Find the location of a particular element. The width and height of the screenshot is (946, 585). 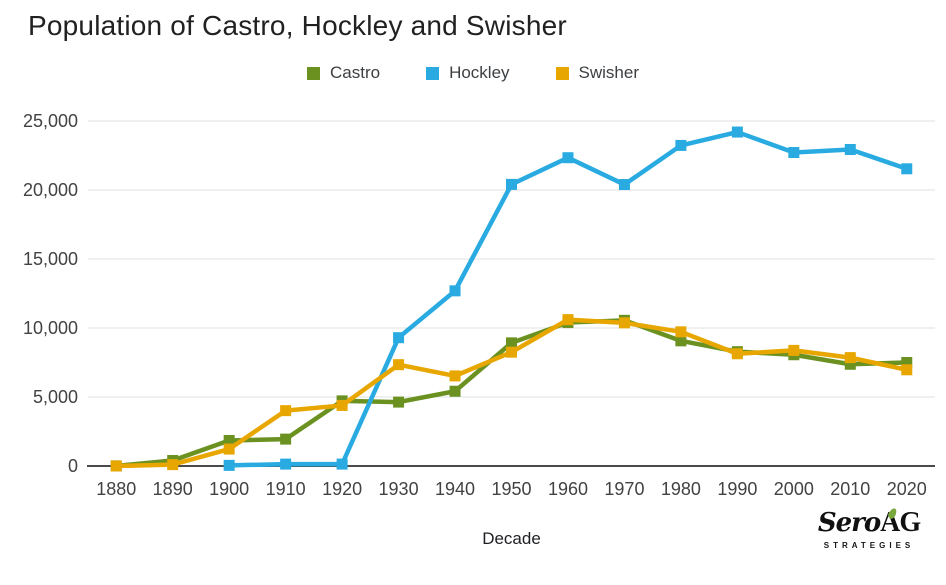

x-tick-label: 1960 is located at coordinates (568, 489).